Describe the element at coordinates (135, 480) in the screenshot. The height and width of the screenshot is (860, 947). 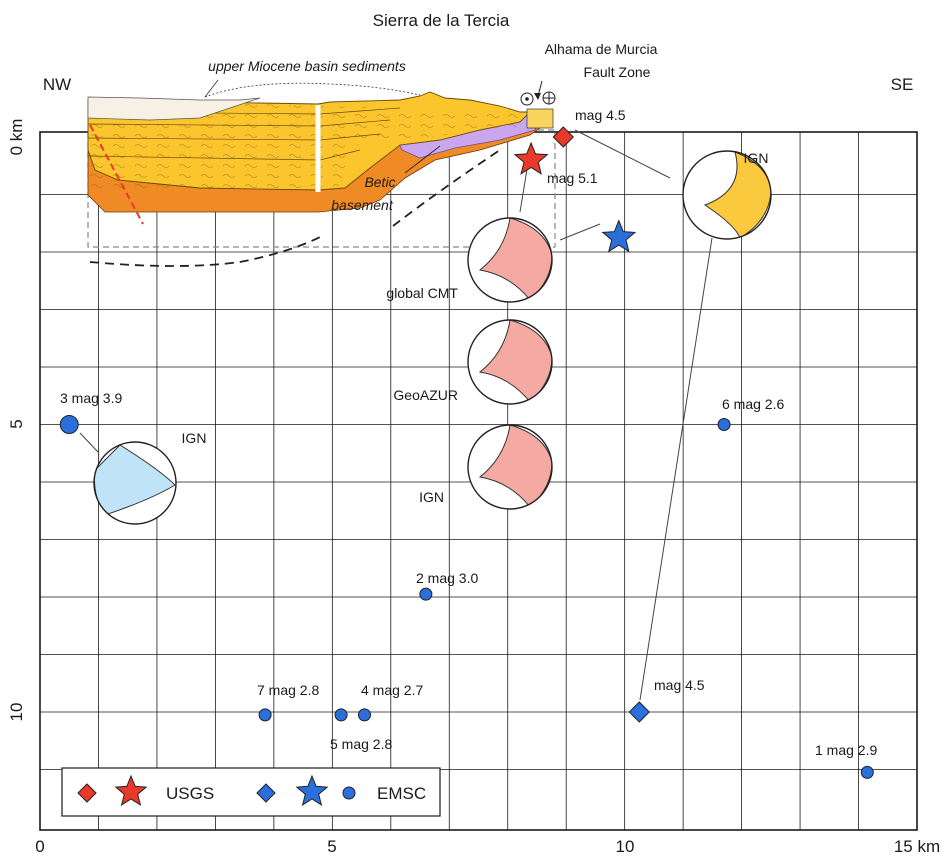
I see `beachball-compression` at that location.